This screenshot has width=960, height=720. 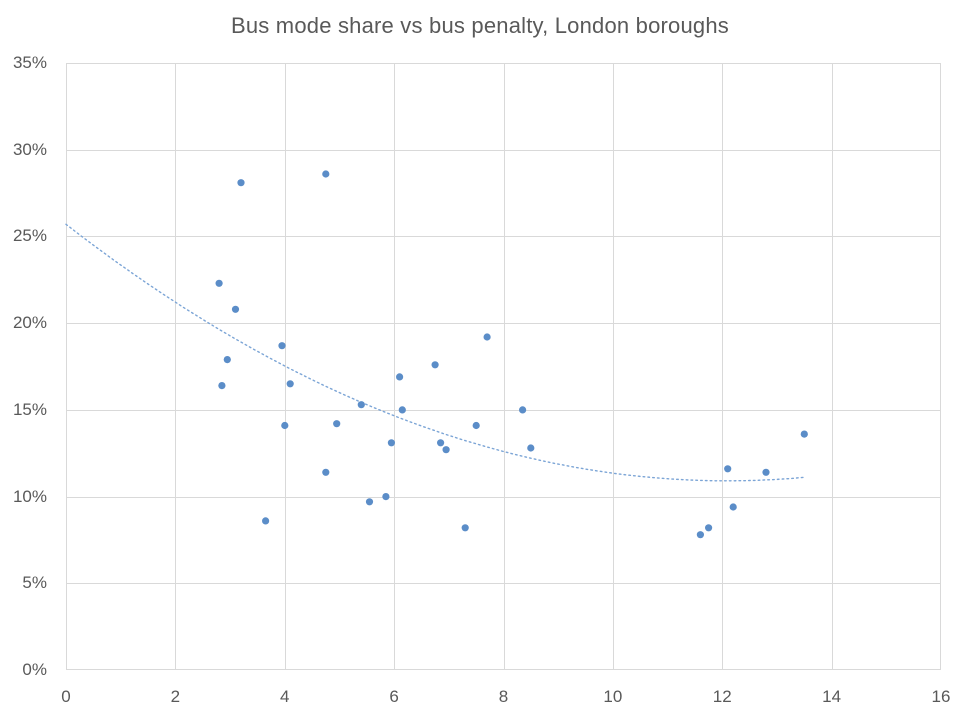 What do you see at coordinates (503, 696) in the screenshot?
I see `x-tick-label: 8` at bounding box center [503, 696].